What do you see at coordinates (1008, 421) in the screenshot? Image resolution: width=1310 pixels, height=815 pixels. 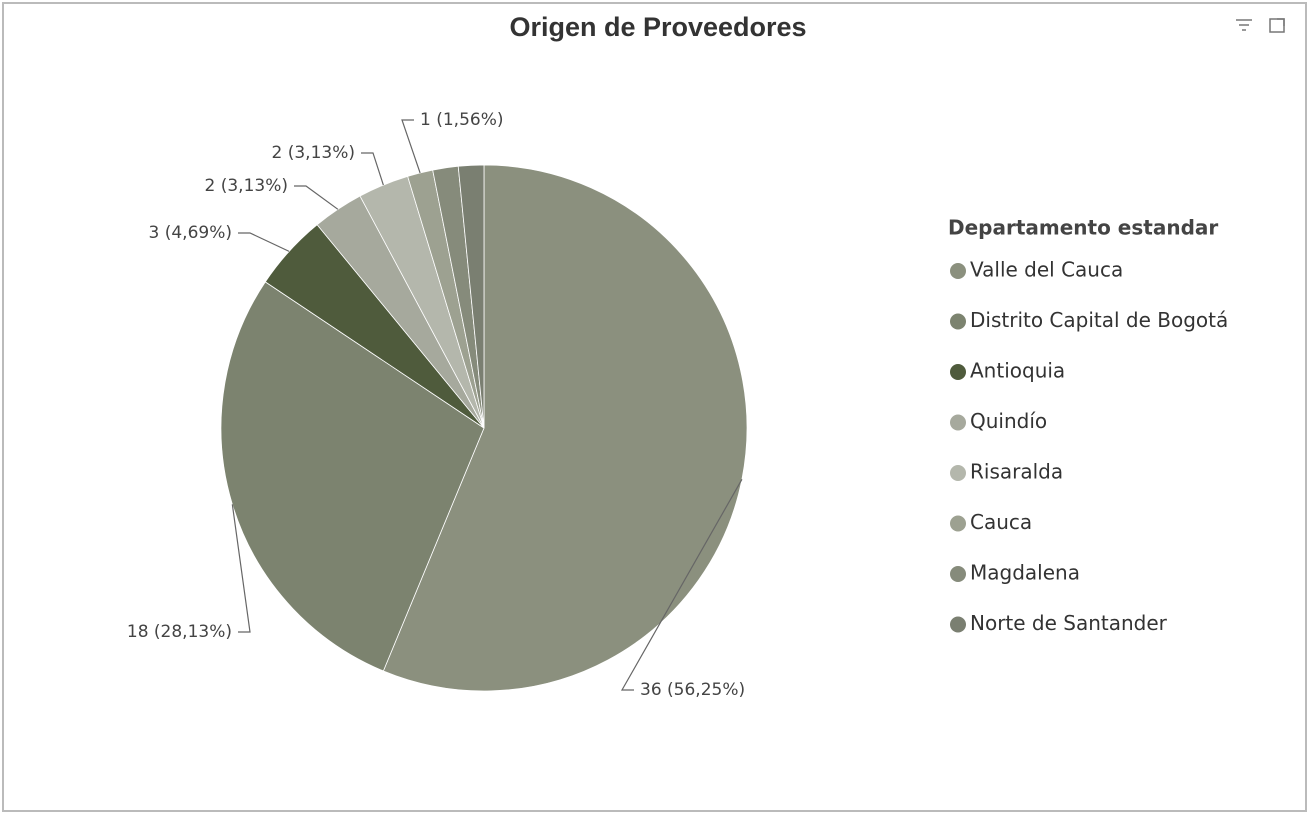 I see `legend-label: Quindío` at bounding box center [1008, 421].